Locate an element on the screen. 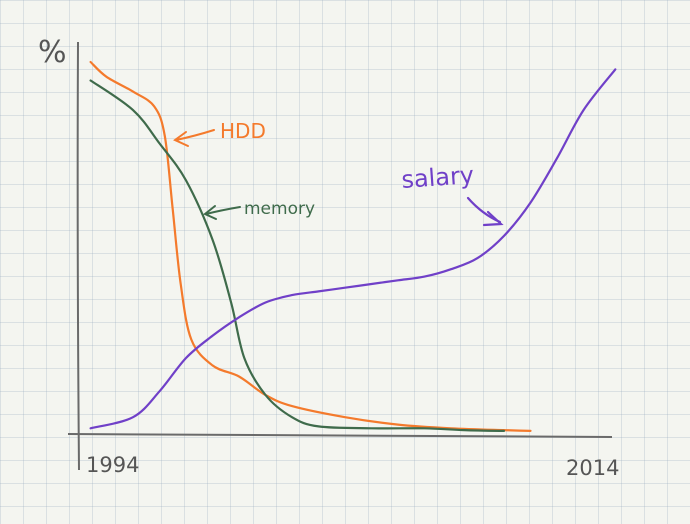  annotation-arrow-salary is located at coordinates (485, 211).